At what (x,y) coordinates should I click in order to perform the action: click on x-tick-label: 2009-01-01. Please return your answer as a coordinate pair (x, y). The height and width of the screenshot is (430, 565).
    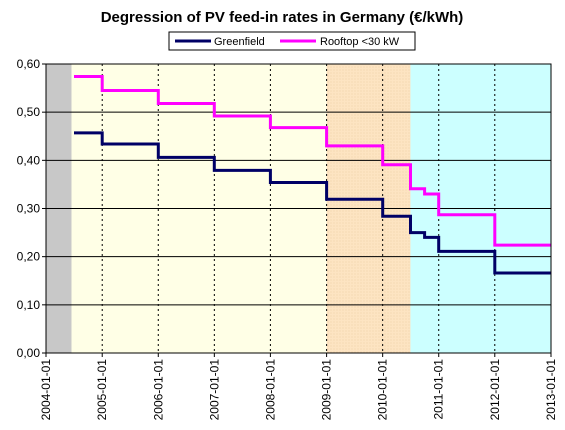
    Looking at the image, I should click on (327, 390).